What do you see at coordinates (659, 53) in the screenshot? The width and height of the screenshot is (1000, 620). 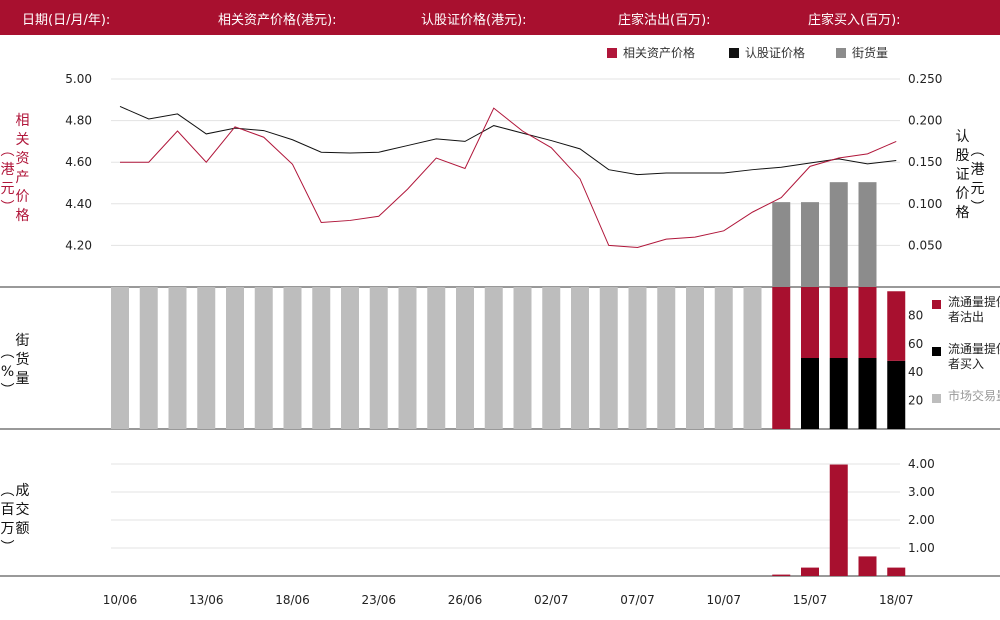 I see `legend-underlying-label: 相关资产价格` at bounding box center [659, 53].